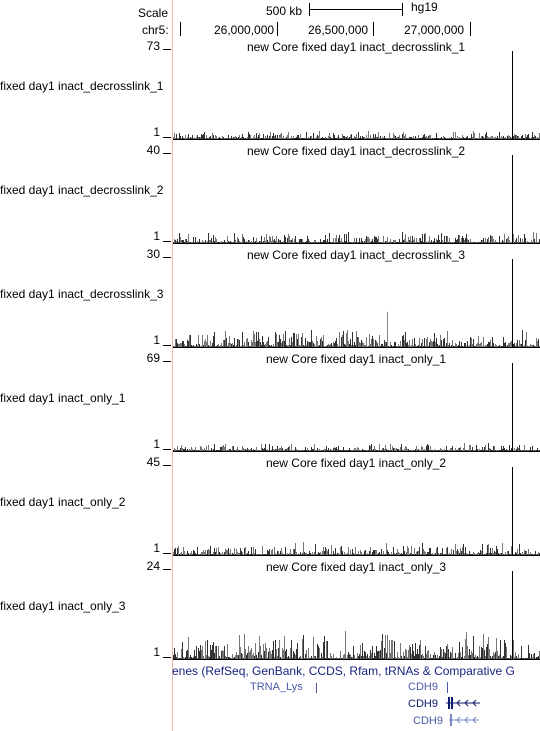 The image size is (540, 731). Describe the element at coordinates (284, 11) in the screenshot. I see `scale-size: 500 kb` at that location.